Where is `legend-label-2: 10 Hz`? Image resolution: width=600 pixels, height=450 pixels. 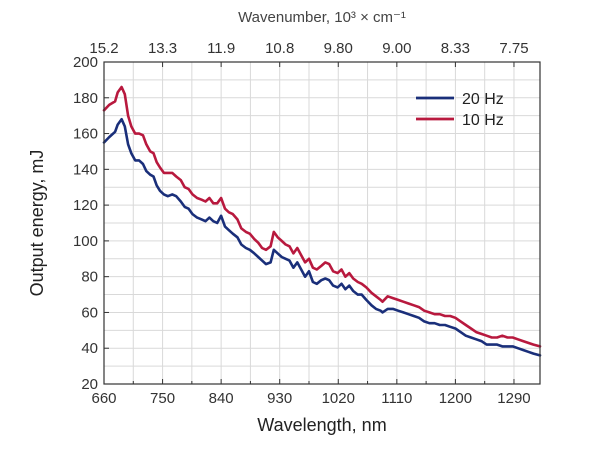
legend-label-2: 10 Hz is located at coordinates (483, 120).